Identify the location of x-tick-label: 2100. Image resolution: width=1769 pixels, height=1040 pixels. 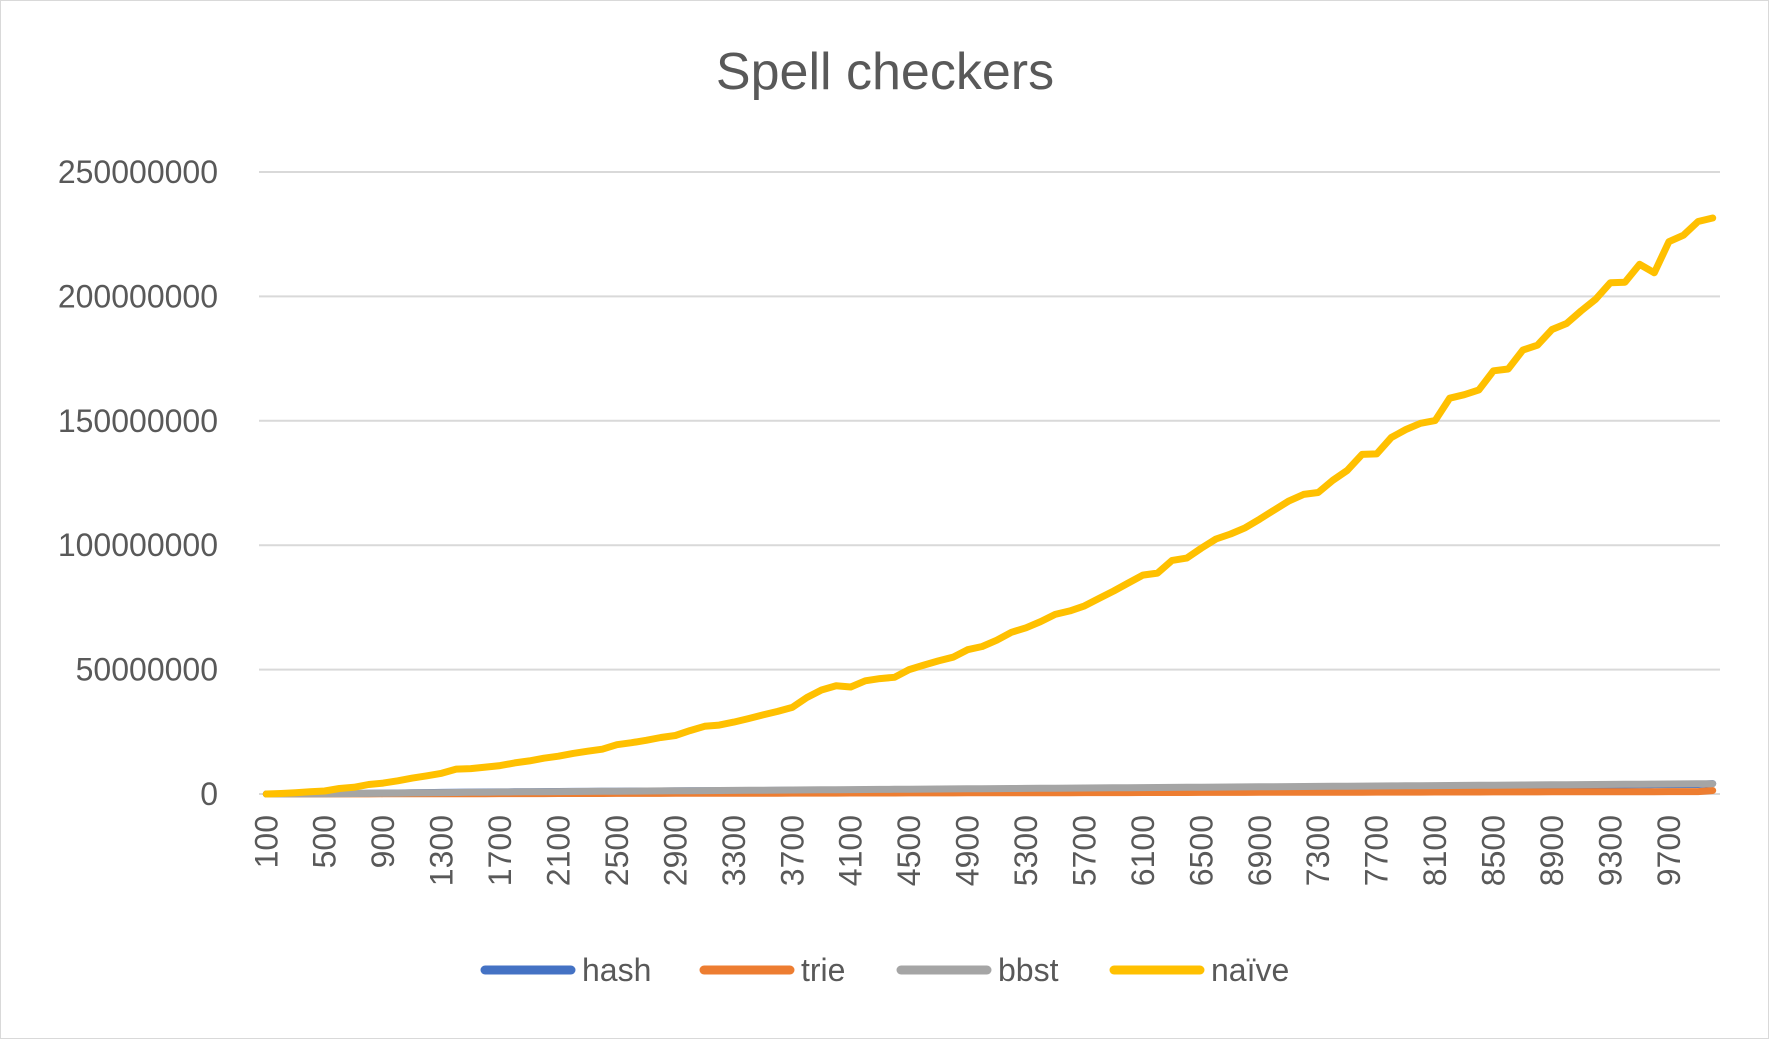
(559, 850).